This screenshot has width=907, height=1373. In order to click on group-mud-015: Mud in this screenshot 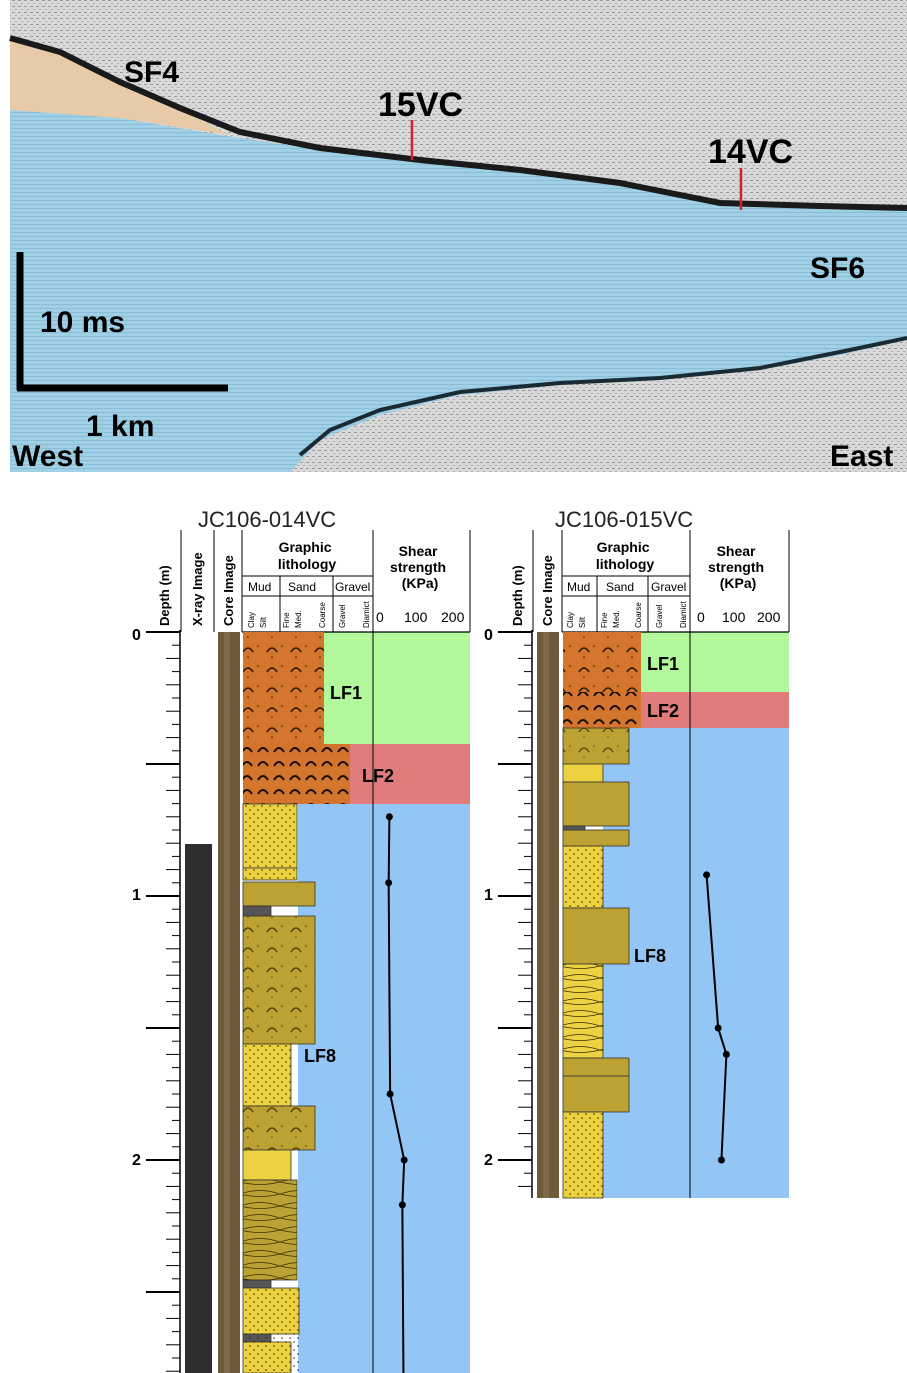, I will do `click(578, 587)`.